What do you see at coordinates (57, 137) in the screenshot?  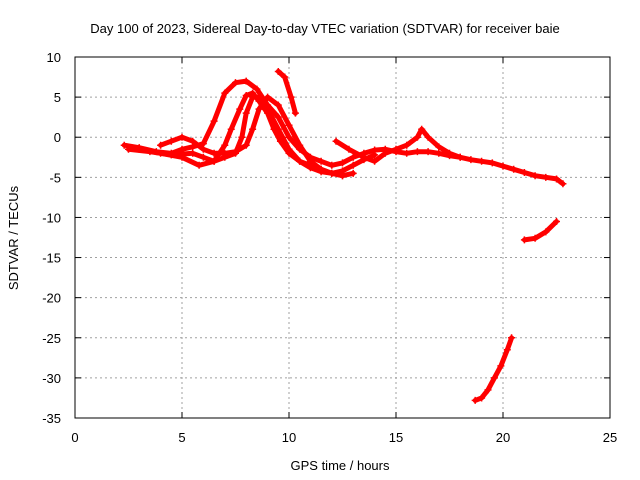 I see `y-tick-label: 0` at bounding box center [57, 137].